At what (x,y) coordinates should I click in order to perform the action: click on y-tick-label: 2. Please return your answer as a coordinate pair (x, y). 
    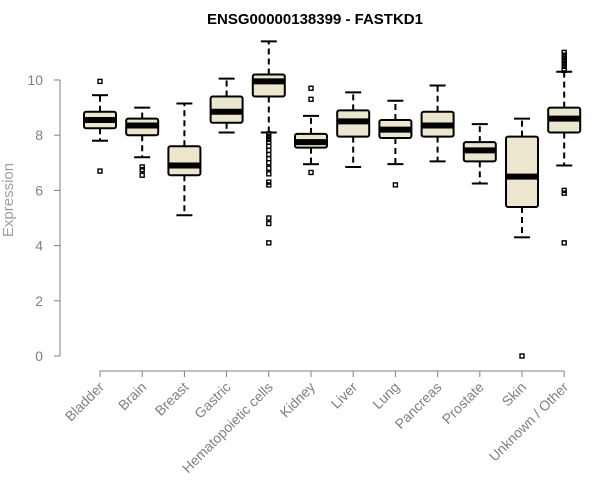
    Looking at the image, I should click on (39, 301).